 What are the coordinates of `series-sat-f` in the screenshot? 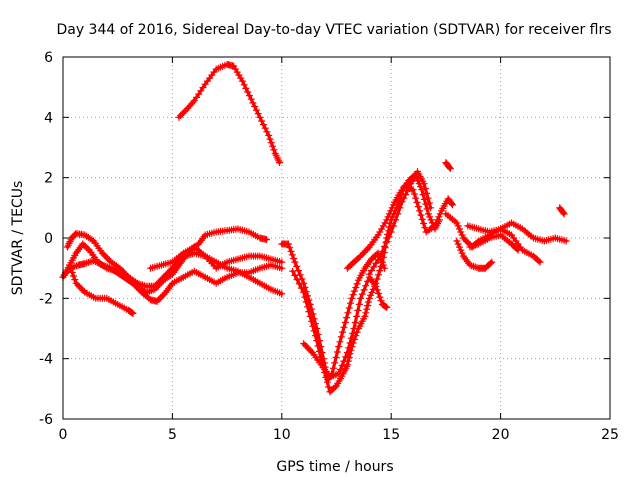 It's located at (229, 114).